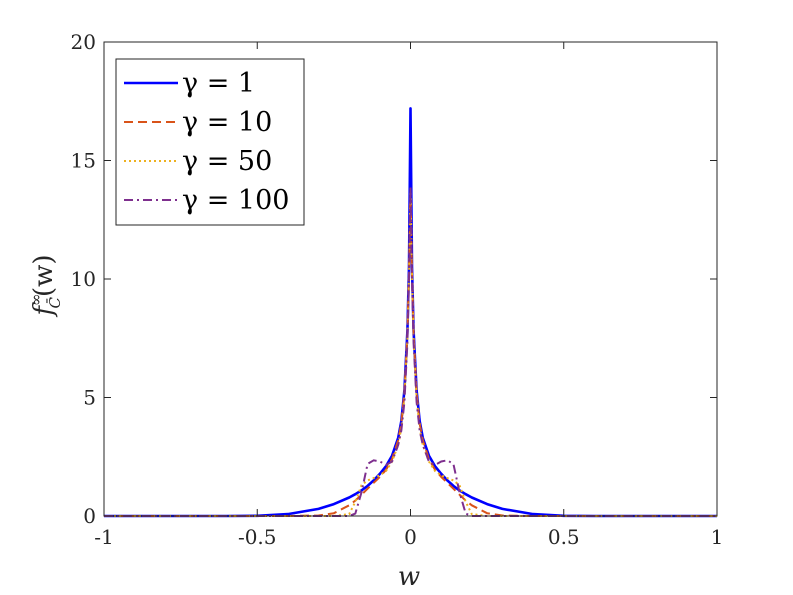  What do you see at coordinates (55, 302) in the screenshot?
I see `y-axis-label-sub: C̄` at bounding box center [55, 302].